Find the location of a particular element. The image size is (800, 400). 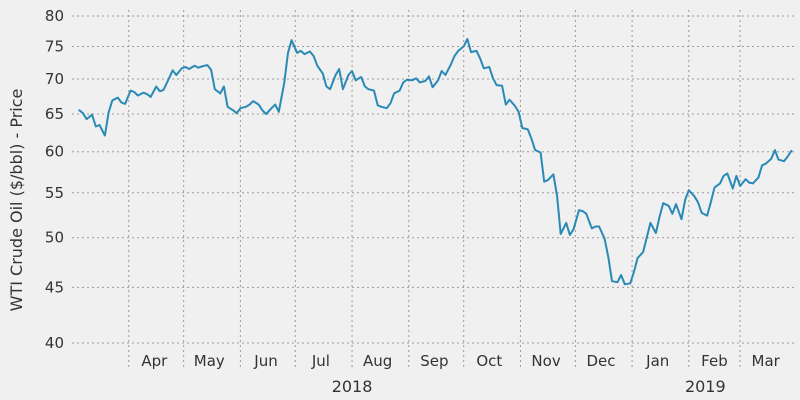

x-year-label: 2019 is located at coordinates (705, 386).